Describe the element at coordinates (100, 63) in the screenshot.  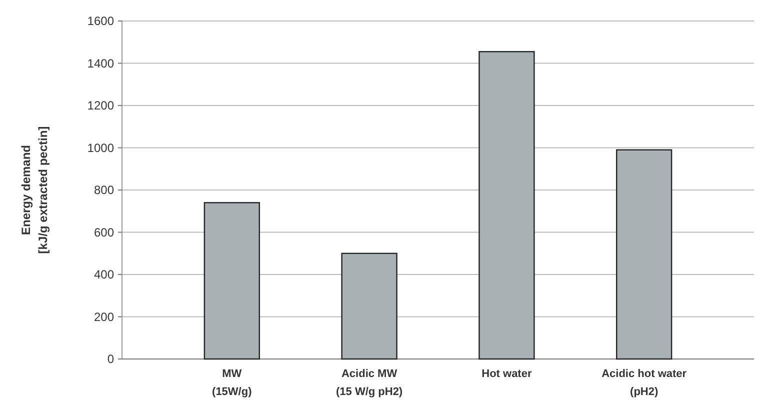
I see `y-tick-label: 1400` at that location.